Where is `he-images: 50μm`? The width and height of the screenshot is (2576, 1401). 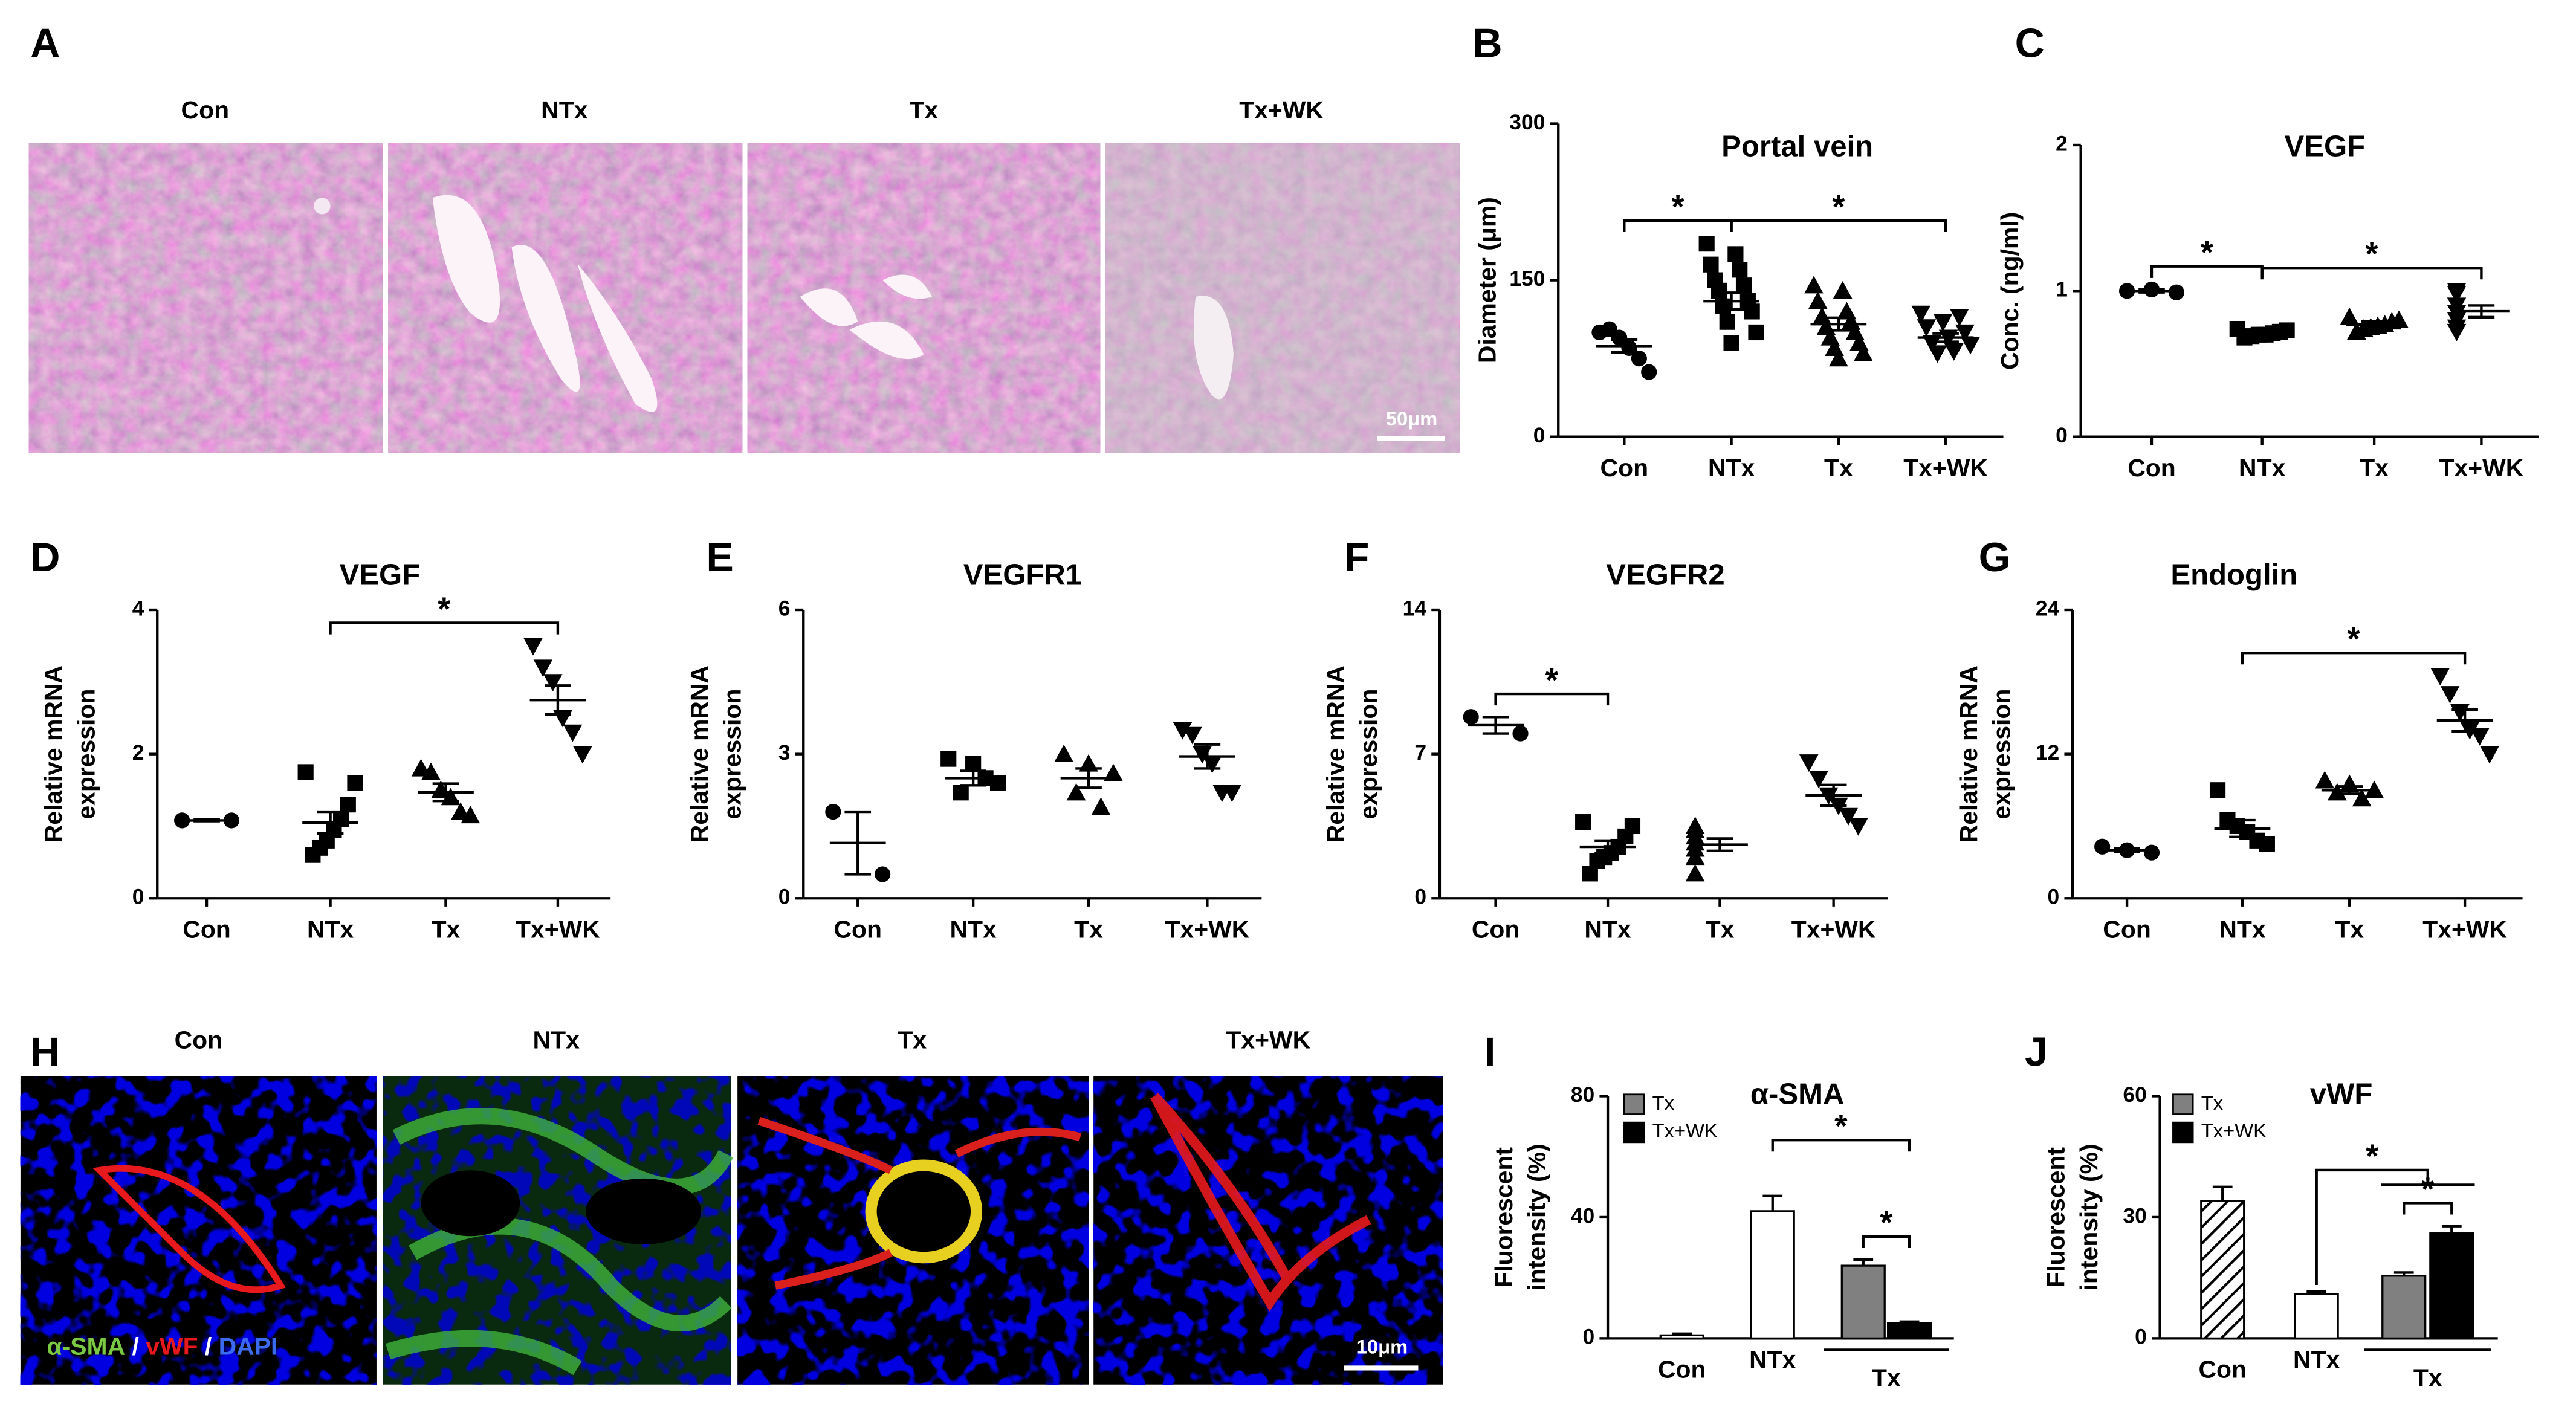 he-images: 50μm is located at coordinates (744, 298).